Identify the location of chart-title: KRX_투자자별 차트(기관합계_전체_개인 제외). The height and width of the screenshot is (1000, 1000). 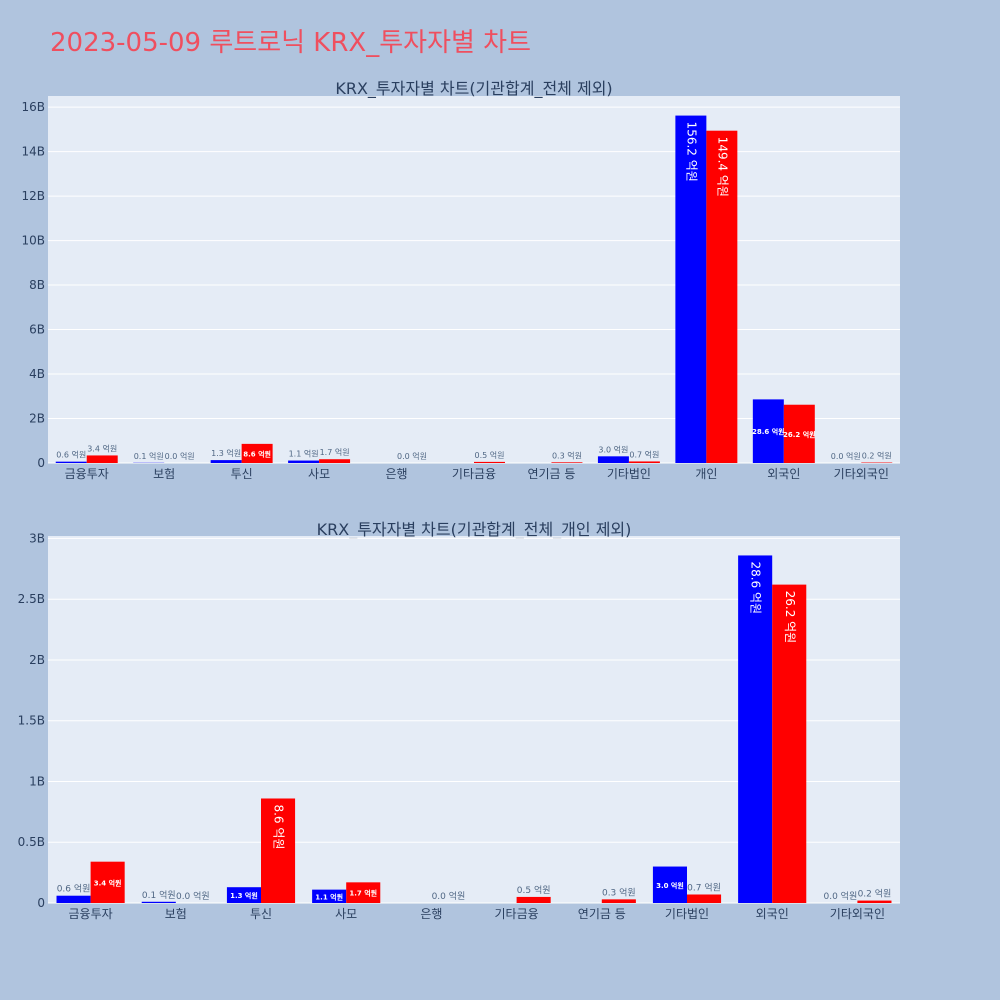
(474, 530).